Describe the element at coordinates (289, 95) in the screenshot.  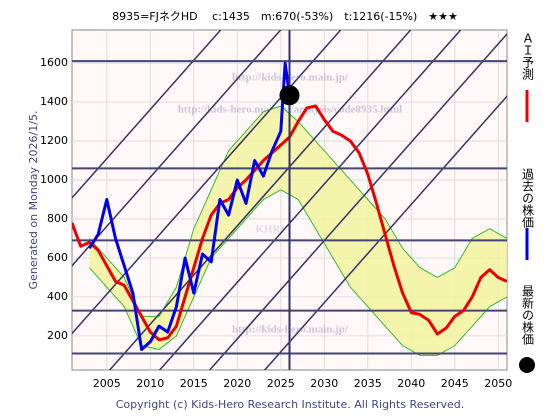
I see `latest-point` at that location.